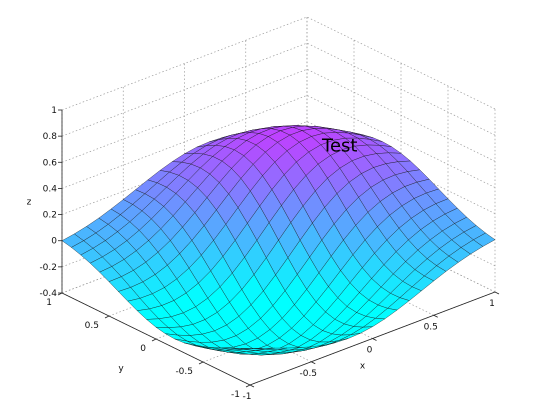 The height and width of the screenshot is (405, 540). Describe the element at coordinates (121, 369) in the screenshot. I see `y-axis-label: y` at that location.